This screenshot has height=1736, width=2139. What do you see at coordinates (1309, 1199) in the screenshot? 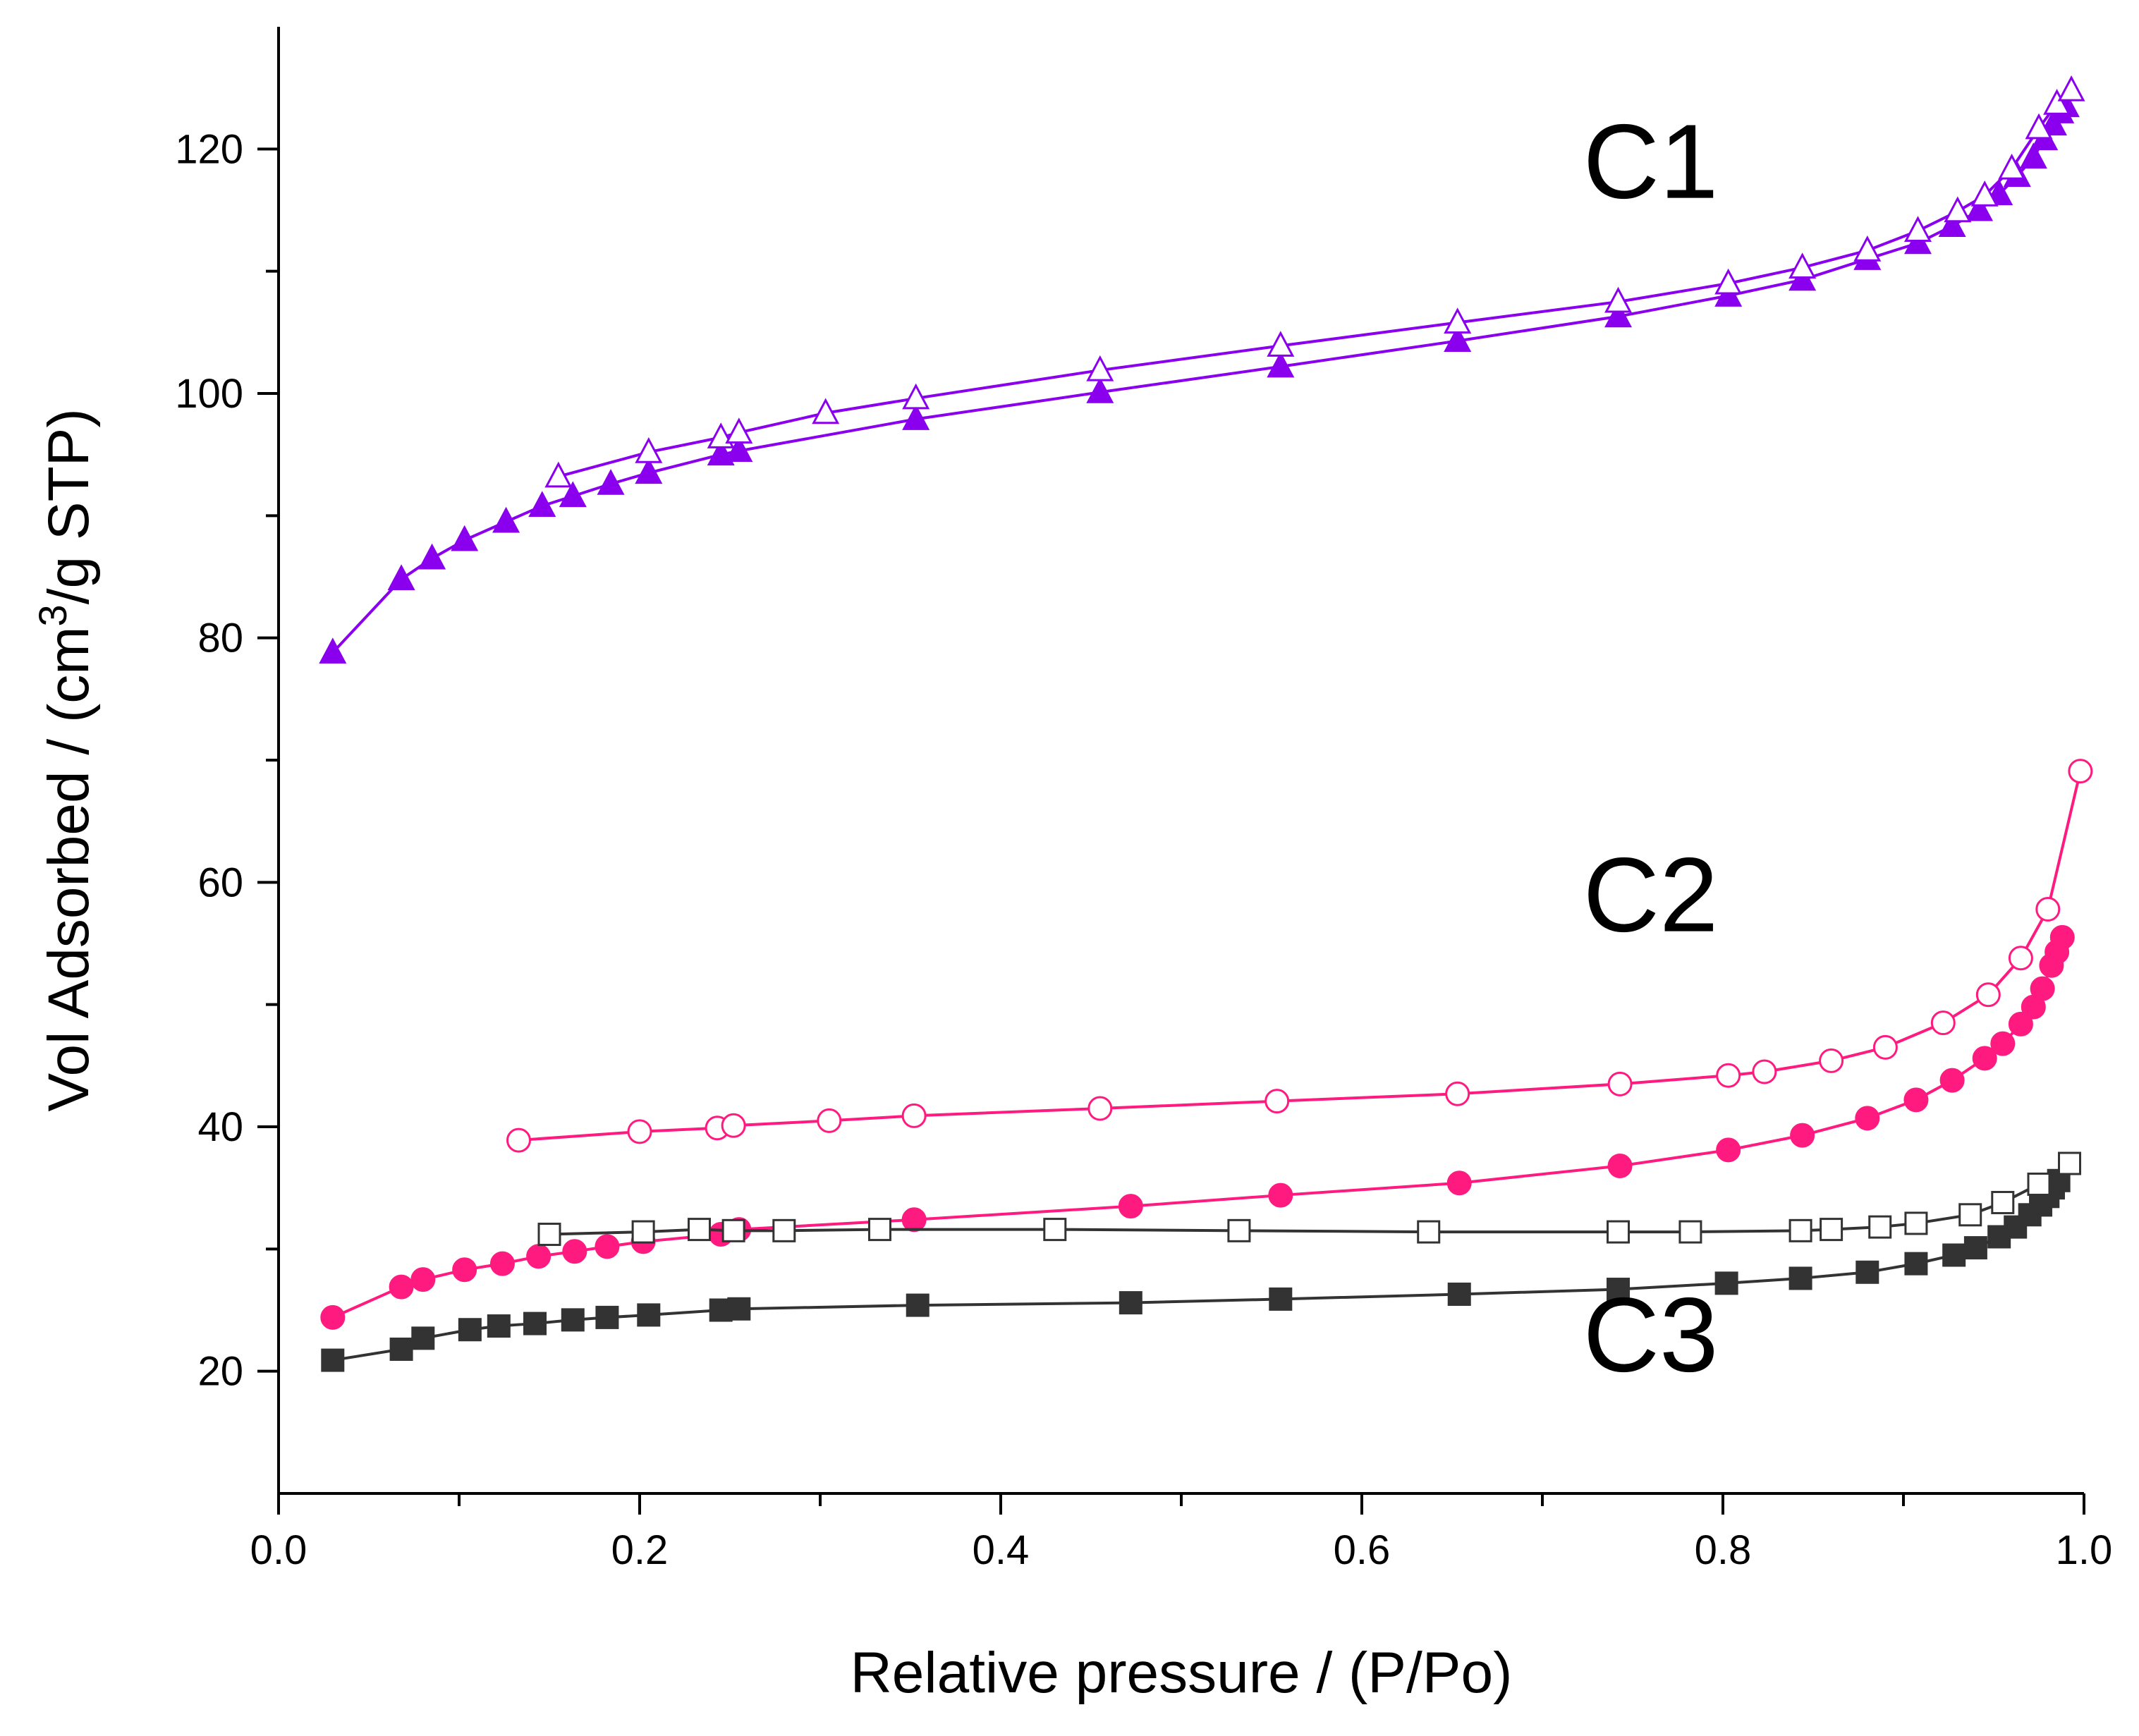
I see `series-c3-desorption` at bounding box center [1309, 1199].